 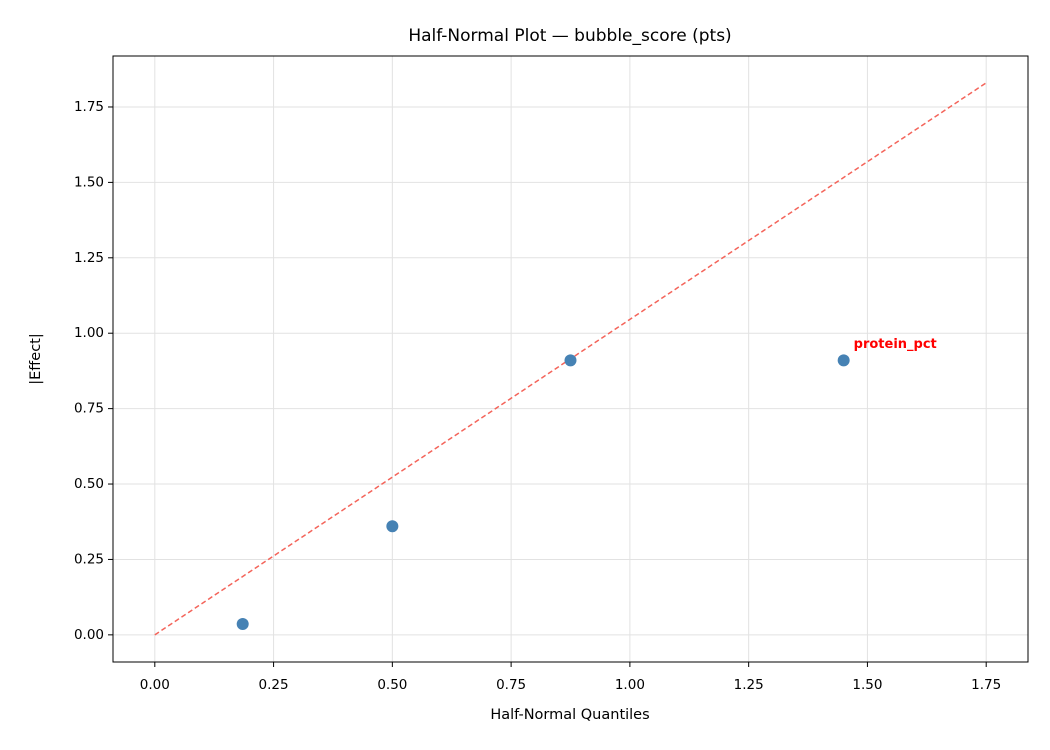 What do you see at coordinates (274, 685) in the screenshot?
I see `x-tick-label: 0.25` at bounding box center [274, 685].